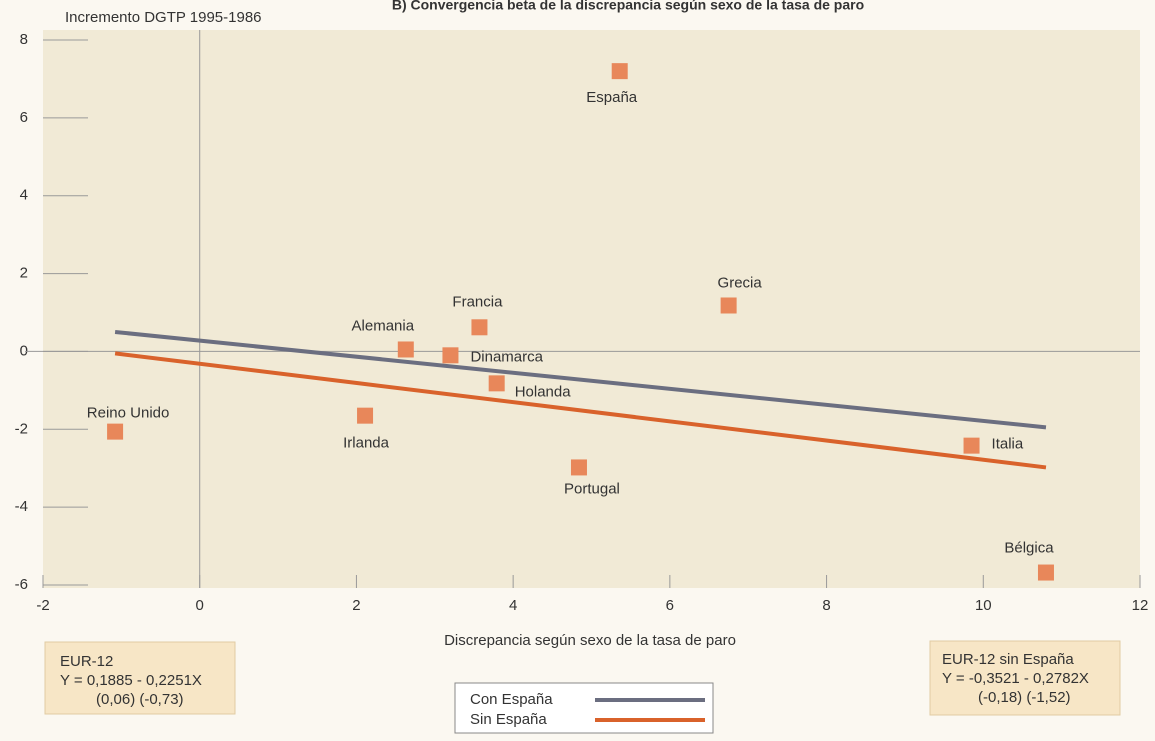  Describe the element at coordinates (513, 605) in the screenshot. I see `x-tick-label: 4` at that location.